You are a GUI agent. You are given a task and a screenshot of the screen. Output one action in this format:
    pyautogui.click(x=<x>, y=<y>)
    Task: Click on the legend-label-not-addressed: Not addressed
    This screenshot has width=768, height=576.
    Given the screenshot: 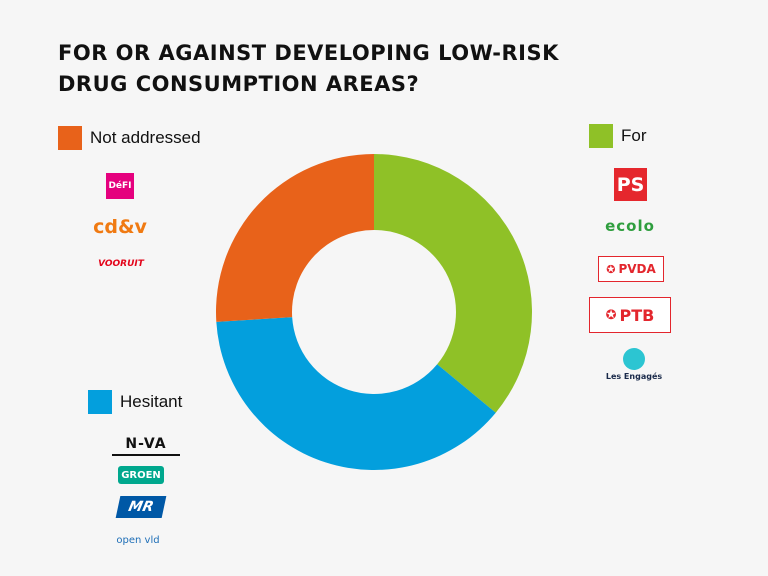 What is the action you would take?
    pyautogui.click(x=145, y=137)
    